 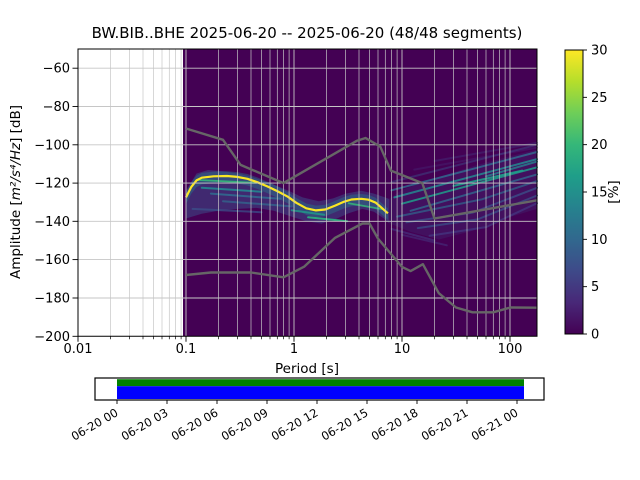 I want to click on x-tick-label: 0.01, so click(x=78, y=349).